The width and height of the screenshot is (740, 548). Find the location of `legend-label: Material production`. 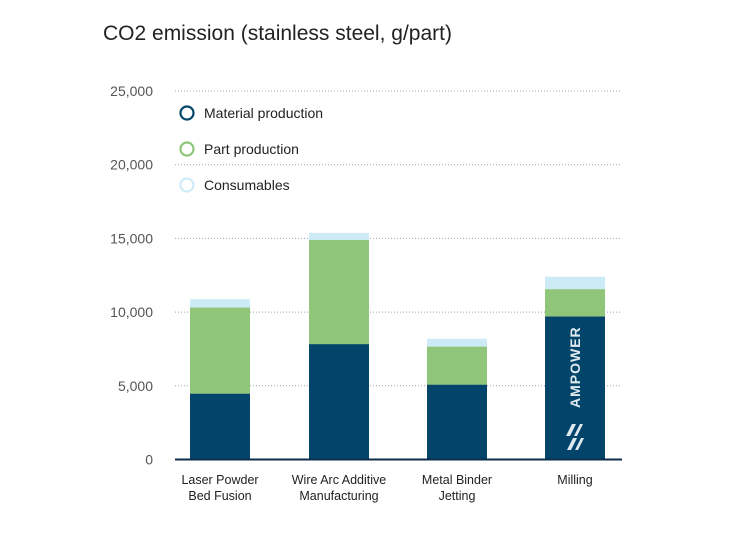

legend-label: Material production is located at coordinates (263, 113).